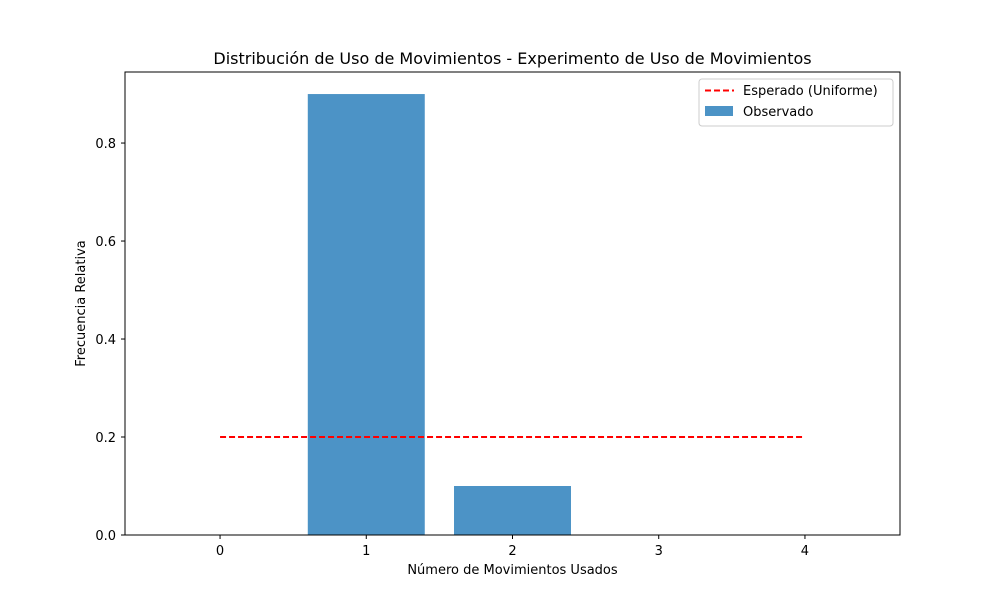 Image resolution: width=1000 pixels, height=600 pixels. Describe the element at coordinates (778, 112) in the screenshot. I see `legend-label-observed: Observado` at that location.